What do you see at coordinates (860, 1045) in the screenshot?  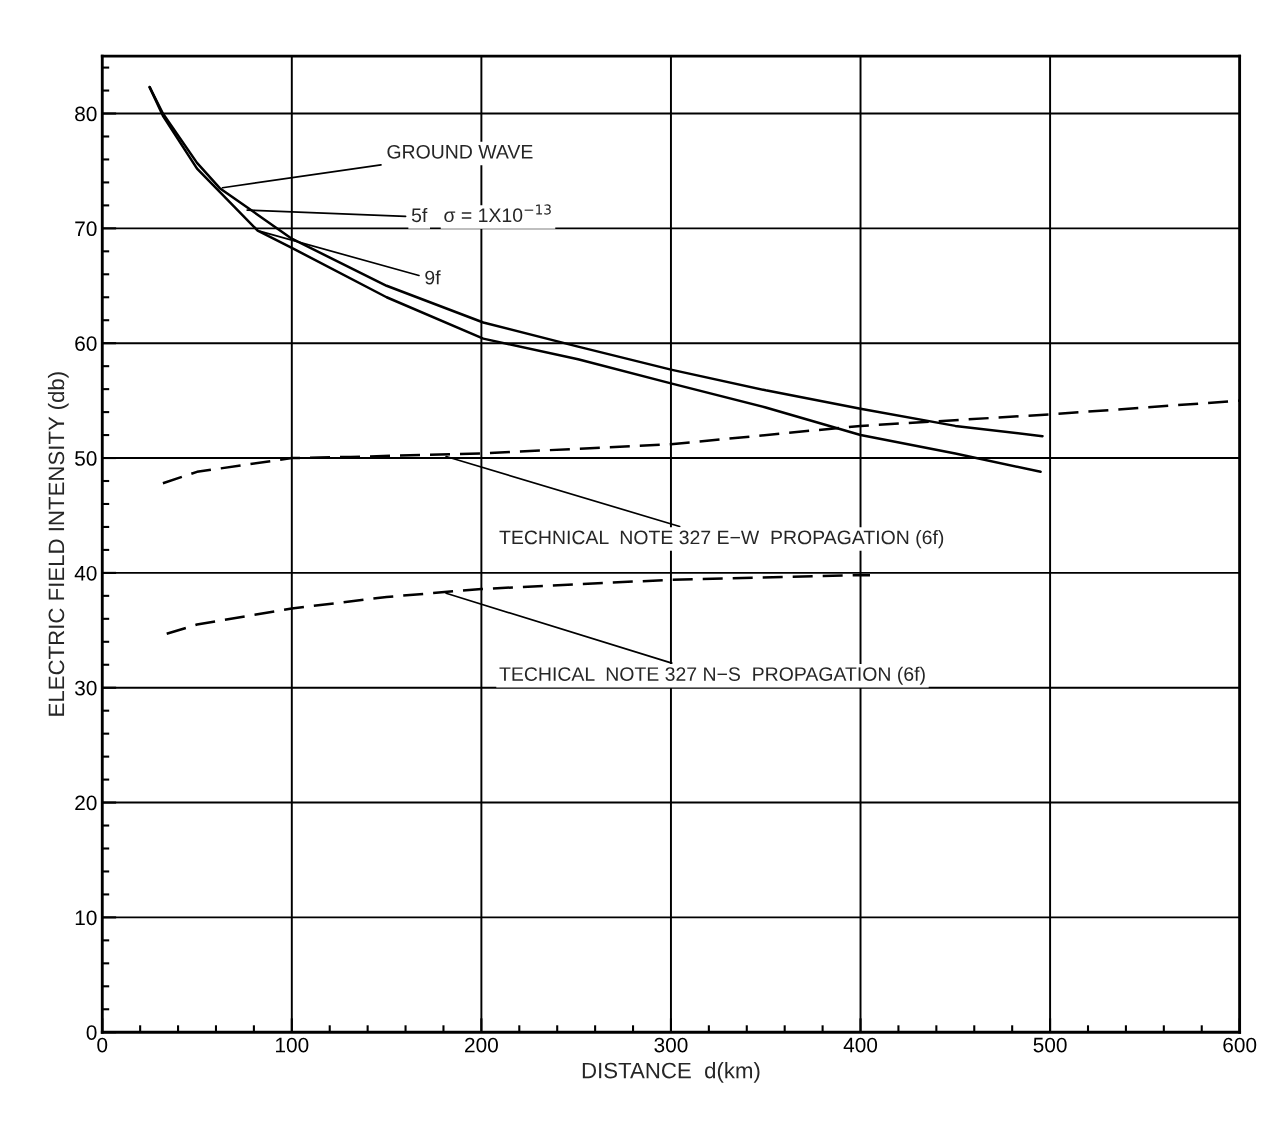 I see `x-tick-label: 400` at bounding box center [860, 1045].